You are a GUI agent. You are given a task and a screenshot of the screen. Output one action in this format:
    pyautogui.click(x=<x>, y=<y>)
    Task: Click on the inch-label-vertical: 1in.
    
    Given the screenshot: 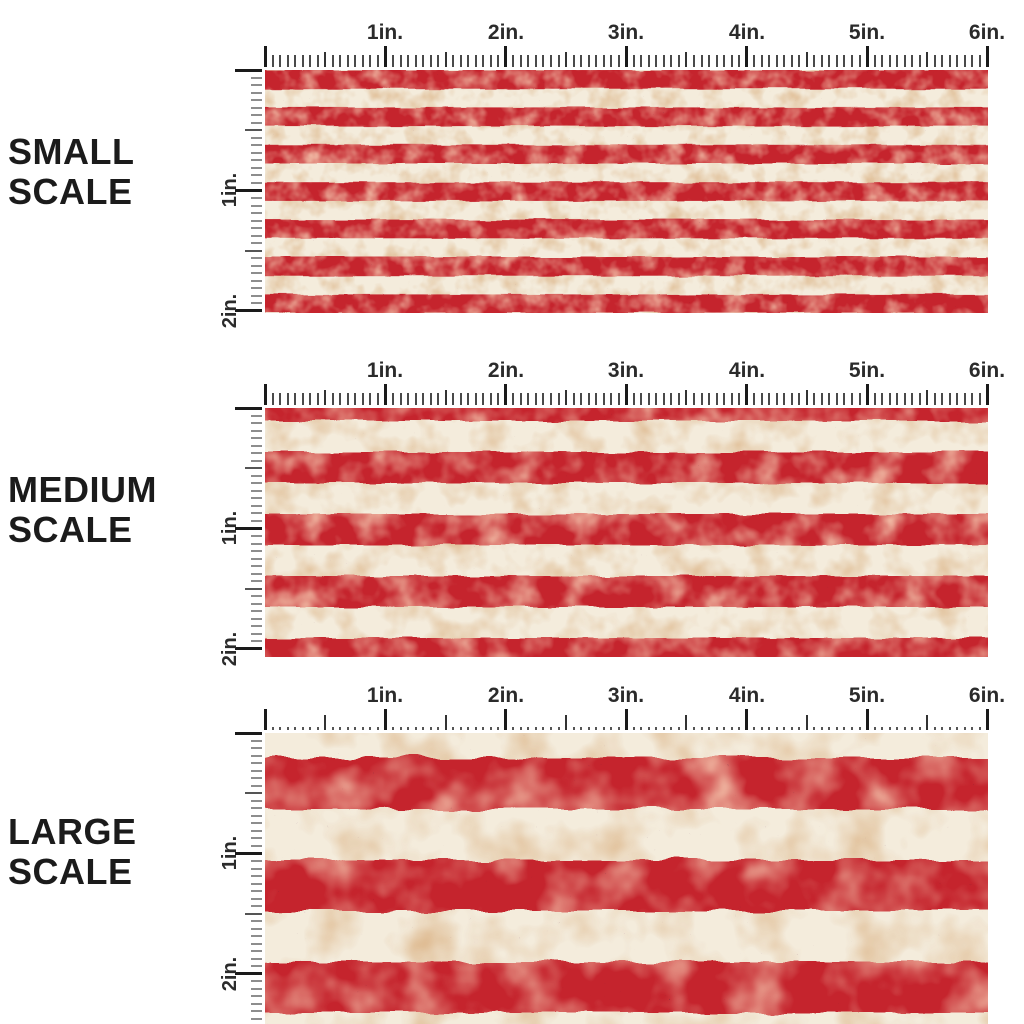 What is the action you would take?
    pyautogui.click(x=230, y=190)
    